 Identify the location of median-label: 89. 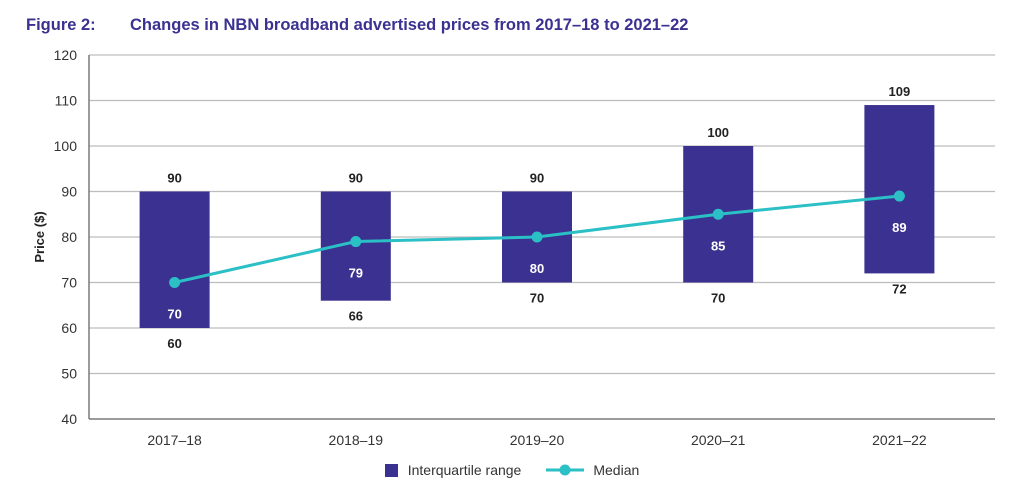
(899, 227).